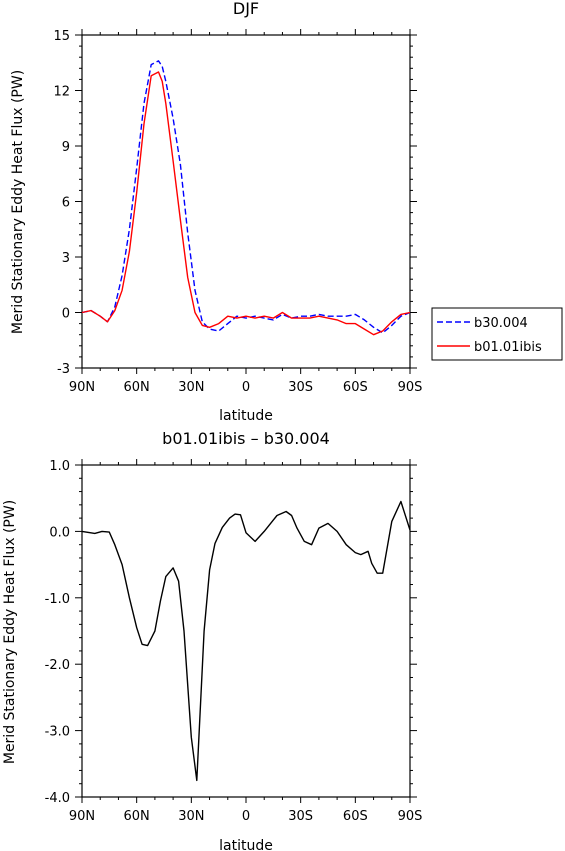  Describe the element at coordinates (246, 438) in the screenshot. I see `chart-title: b01.01ibis – b30.004` at that location.